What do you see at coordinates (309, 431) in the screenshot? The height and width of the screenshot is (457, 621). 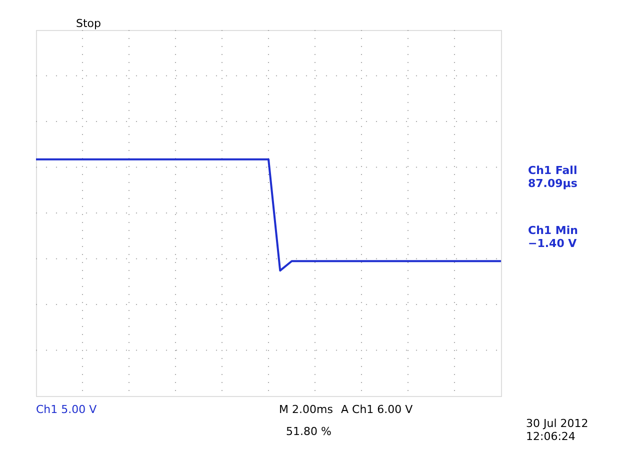 I see `text: 51.80 %` at bounding box center [309, 431].